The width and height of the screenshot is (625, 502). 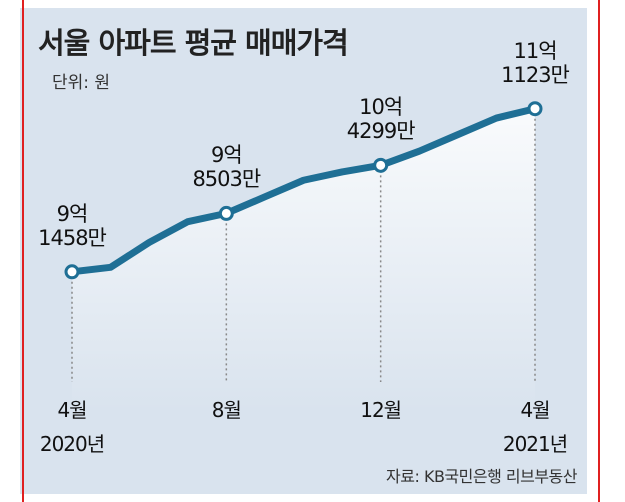 What do you see at coordinates (381, 131) in the screenshot?
I see `value-label-line2: 4299만` at bounding box center [381, 131].